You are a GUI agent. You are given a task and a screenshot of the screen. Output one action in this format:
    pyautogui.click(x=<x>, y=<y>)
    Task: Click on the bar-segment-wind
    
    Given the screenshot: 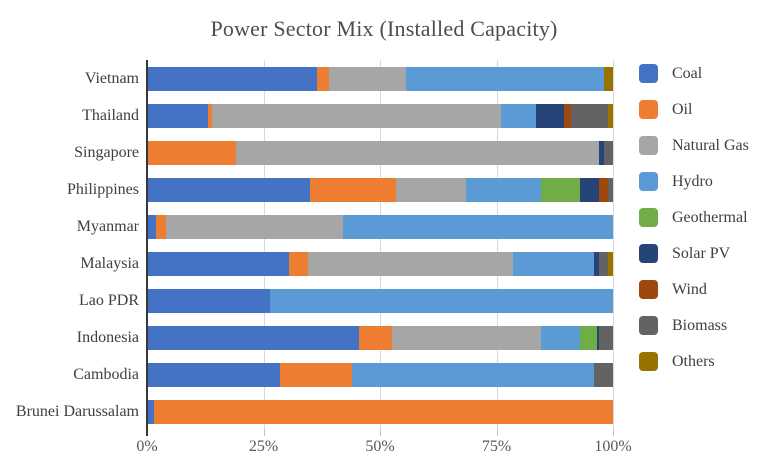 What is the action you would take?
    pyautogui.click(x=603, y=189)
    